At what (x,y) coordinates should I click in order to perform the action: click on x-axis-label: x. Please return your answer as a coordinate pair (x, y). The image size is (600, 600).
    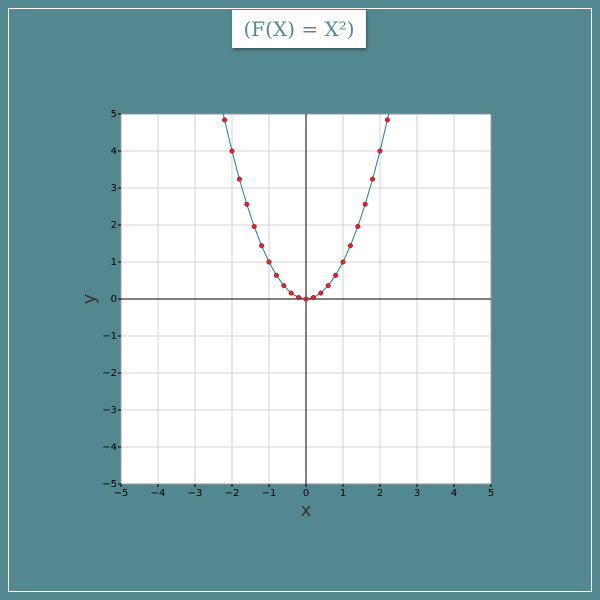
    Looking at the image, I should click on (306, 510).